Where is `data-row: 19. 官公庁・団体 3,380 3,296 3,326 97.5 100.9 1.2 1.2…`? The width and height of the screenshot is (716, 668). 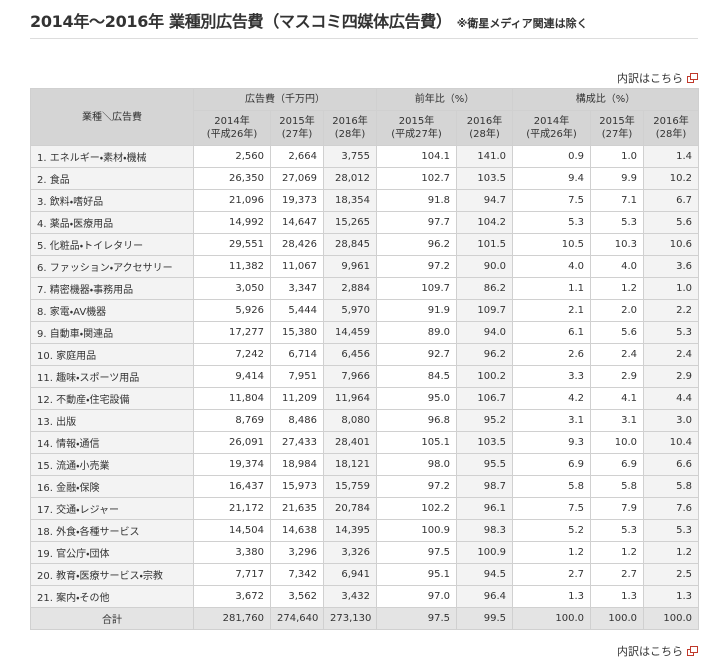
data-row: 19. 官公庁・団体 3,380 3,296 3,326 97.5 100.9 1.2 1.2… is located at coordinates (365, 552).